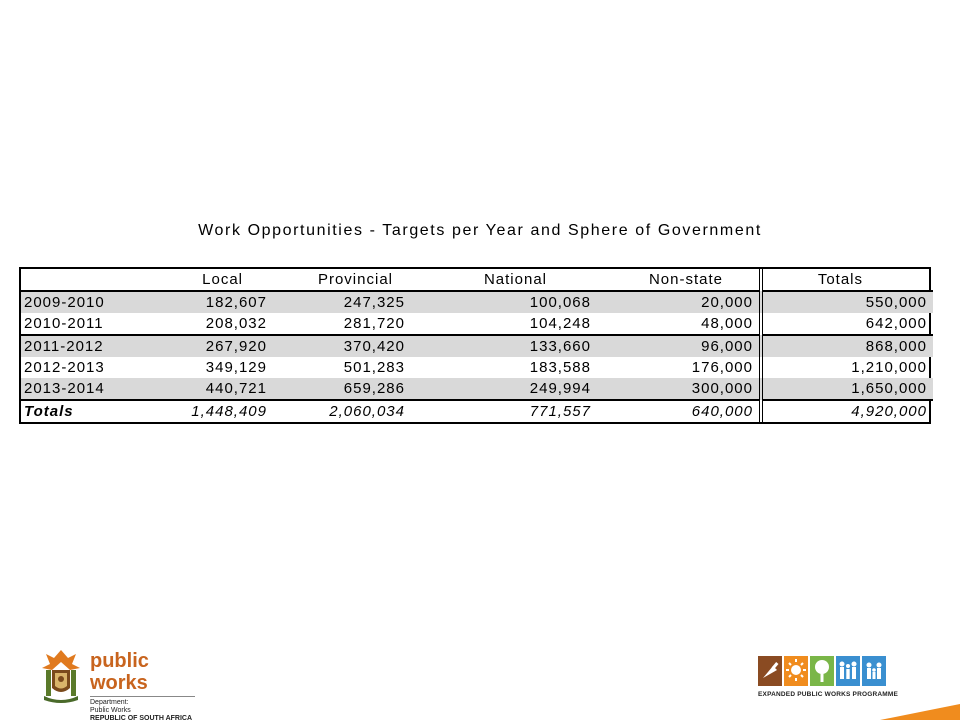 This screenshot has height=723, width=960. I want to click on department-name: Public Works, so click(110, 710).